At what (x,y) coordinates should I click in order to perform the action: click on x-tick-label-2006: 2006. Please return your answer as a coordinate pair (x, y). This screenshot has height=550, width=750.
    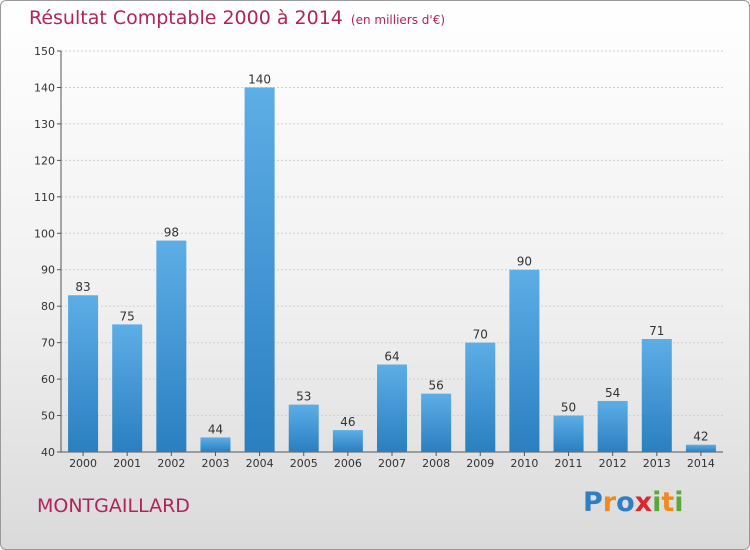
    Looking at the image, I should click on (348, 463).